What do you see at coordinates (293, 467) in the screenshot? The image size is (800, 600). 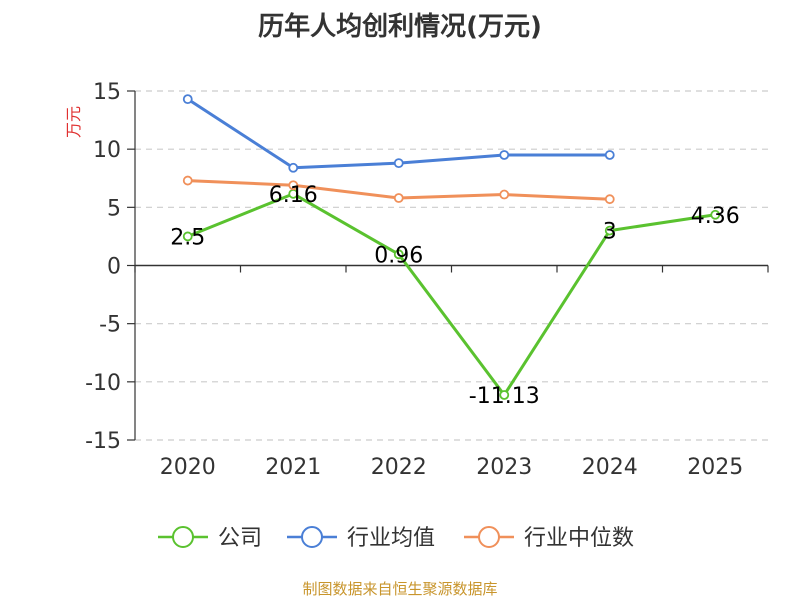 I see `x-tick-label: 2021` at bounding box center [293, 467].